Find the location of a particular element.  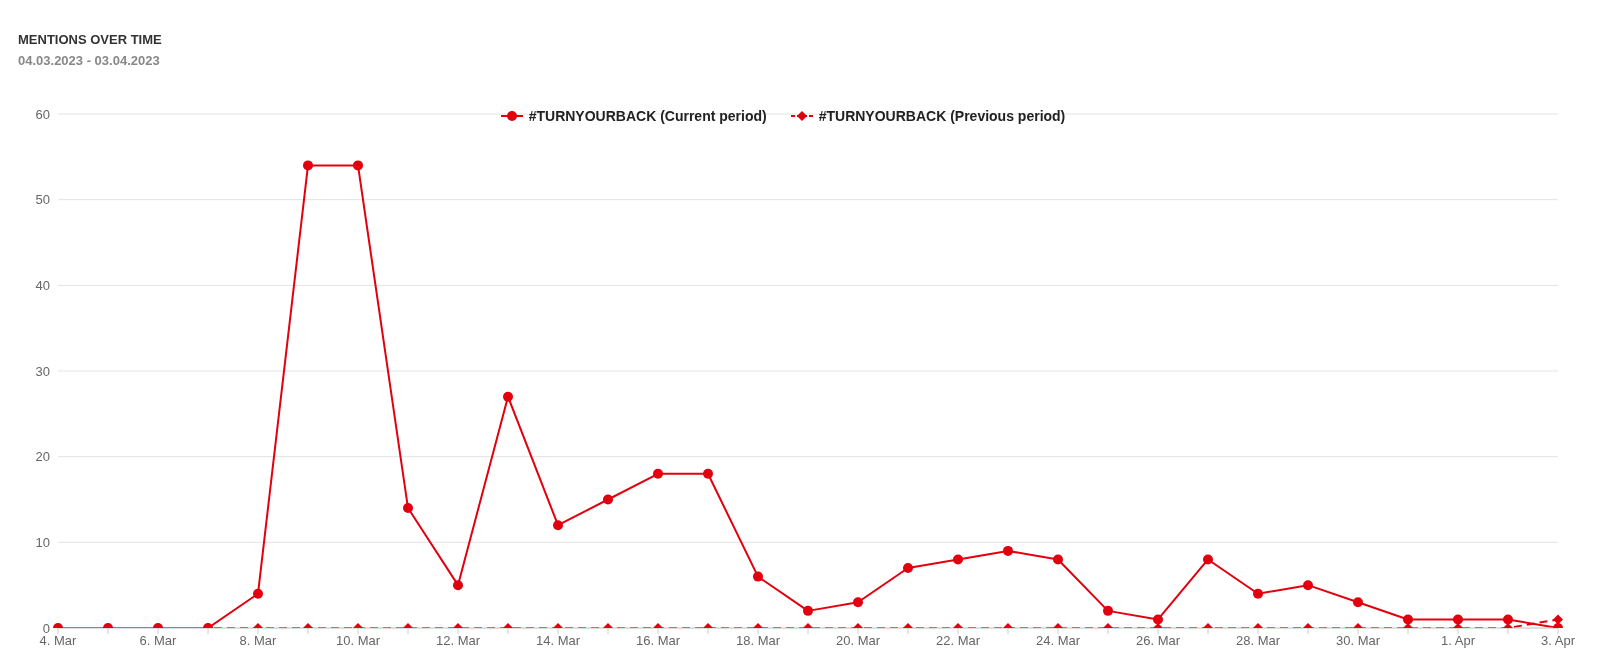

x-tick-label: 18. Mar is located at coordinates (758, 641).